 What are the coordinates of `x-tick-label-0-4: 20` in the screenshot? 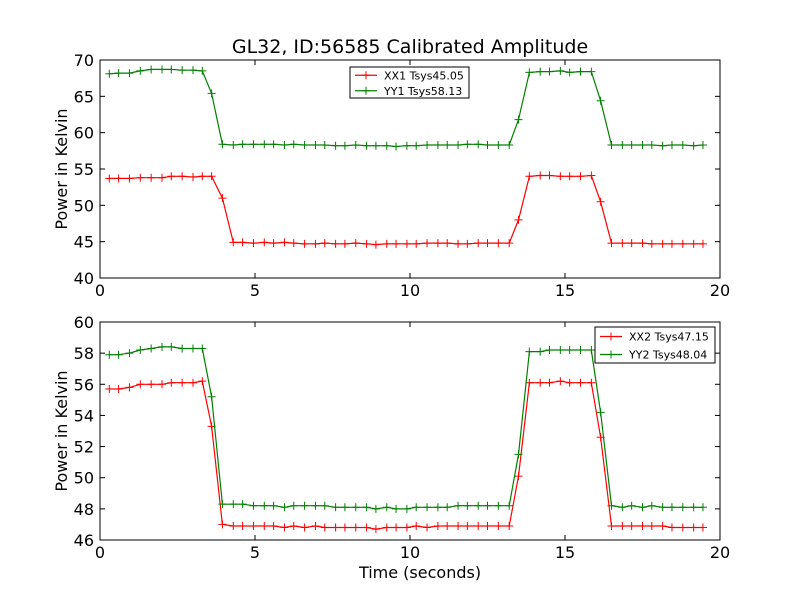 It's located at (720, 290).